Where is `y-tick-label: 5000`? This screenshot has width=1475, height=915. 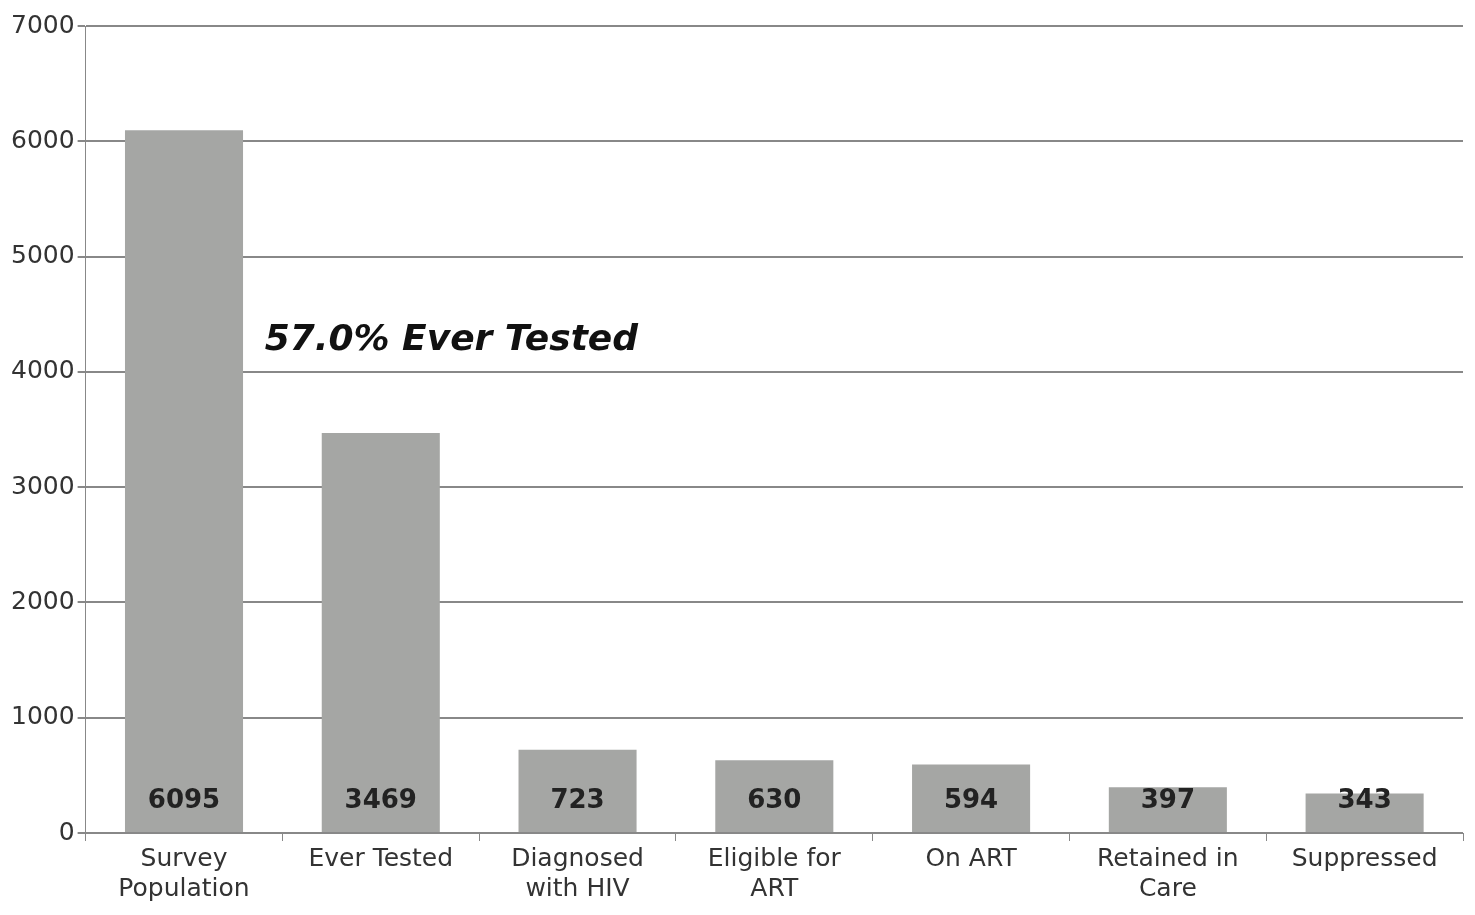
y-tick-label: 5000 is located at coordinates (43, 255).